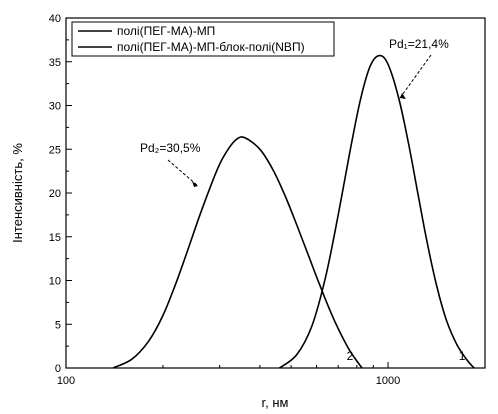  What do you see at coordinates (166, 31) in the screenshot?
I see `legend-entry-1: полі(ПЕГ-МА)-МП` at bounding box center [166, 31].